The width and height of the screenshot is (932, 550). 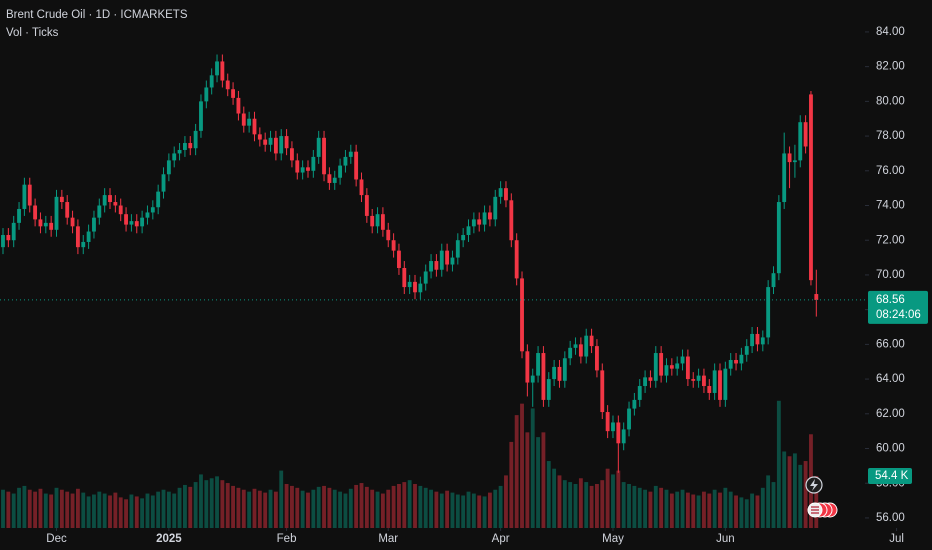 I want to click on y-tick-label: 84.00, so click(x=890, y=32).